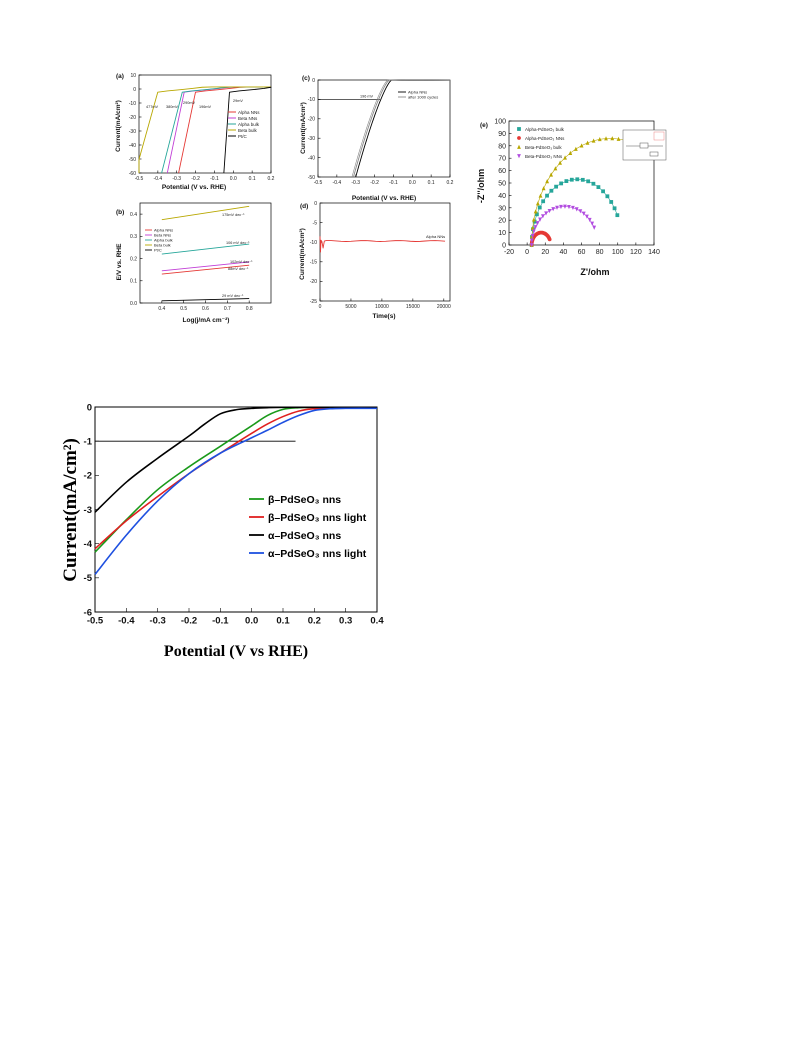 The height and width of the screenshot is (1057, 793). I want to click on panel-a-xtick-label: 0.1, so click(252, 179).